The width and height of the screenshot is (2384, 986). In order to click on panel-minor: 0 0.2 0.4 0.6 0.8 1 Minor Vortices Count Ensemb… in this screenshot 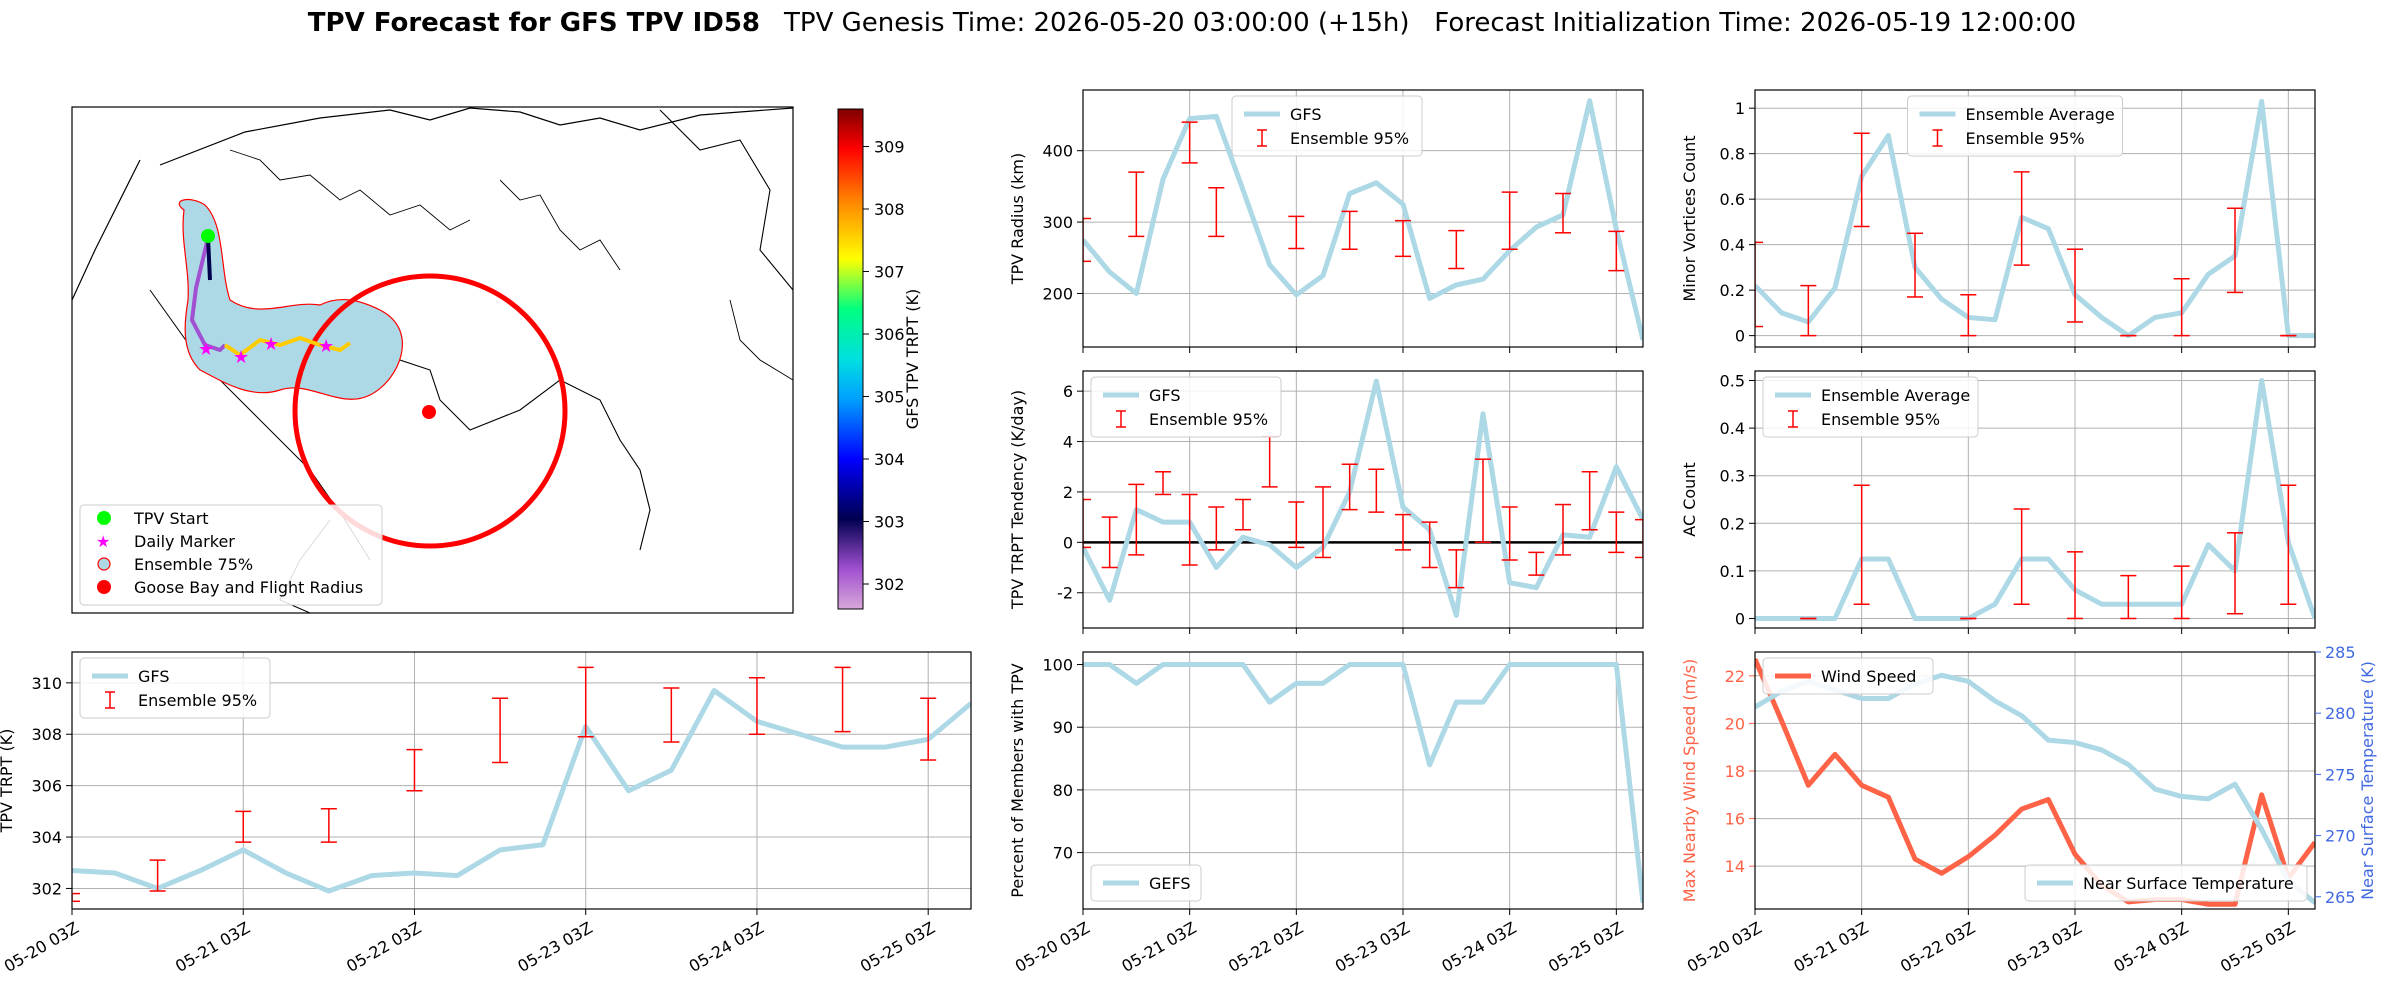, I will do `click(1998, 221)`.